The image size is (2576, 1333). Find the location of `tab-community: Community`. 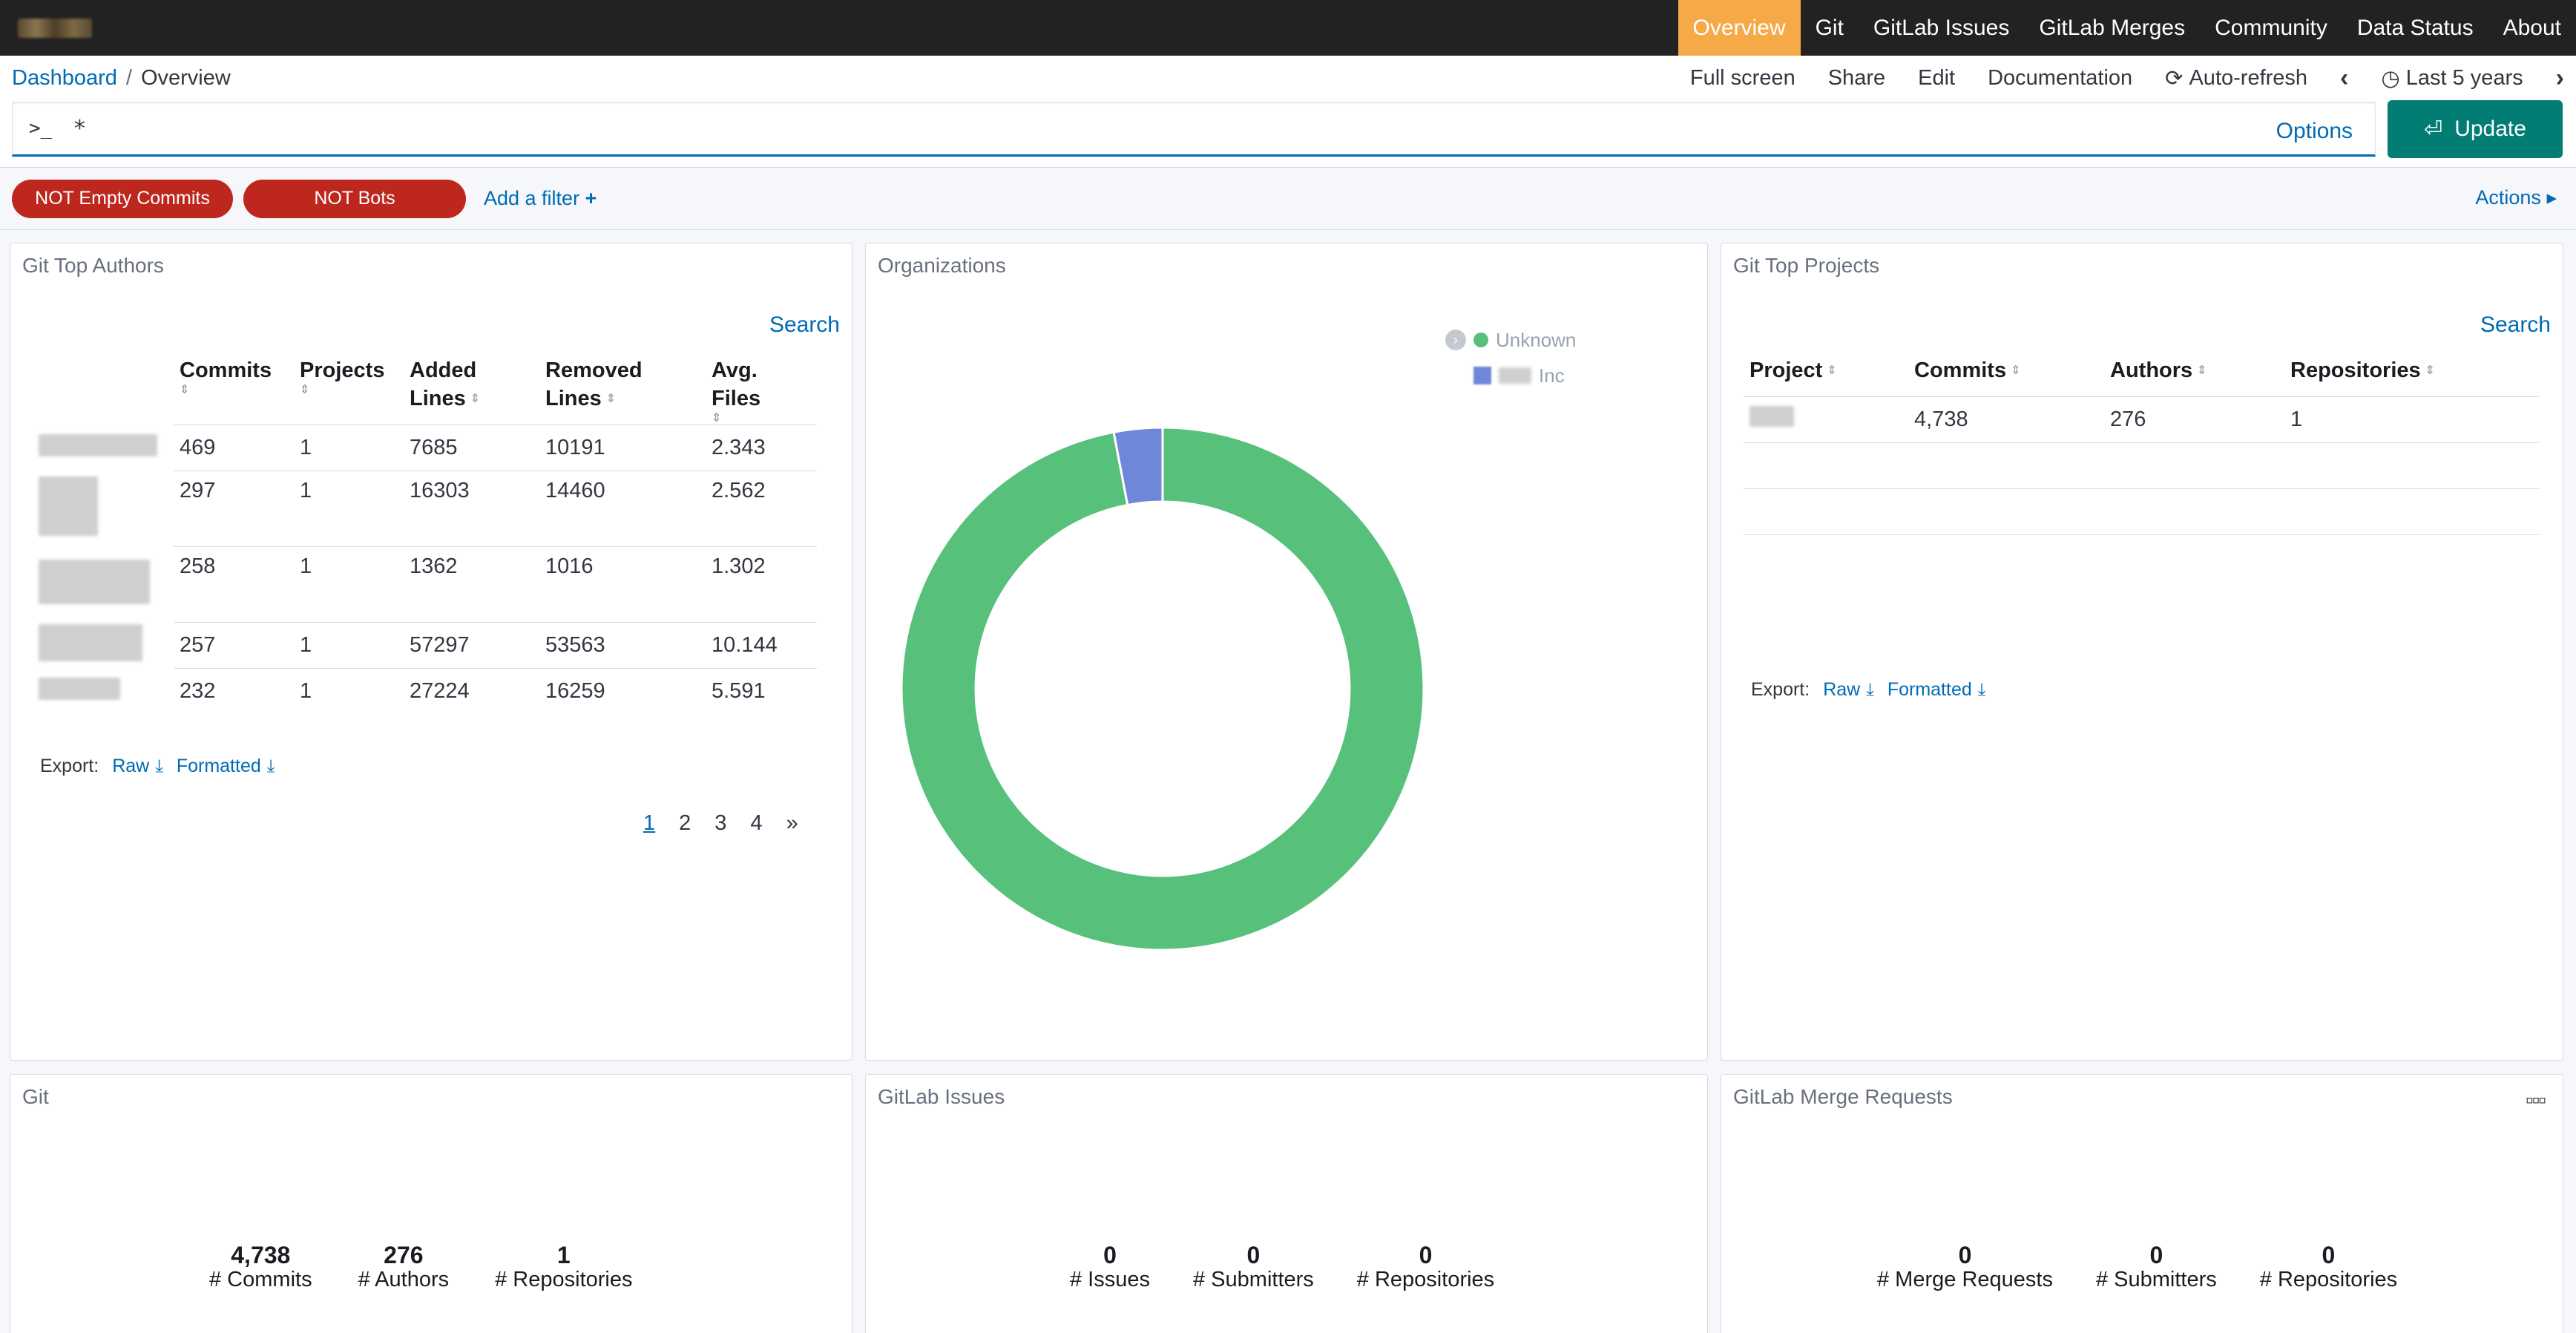

tab-community: Community is located at coordinates (2271, 27).